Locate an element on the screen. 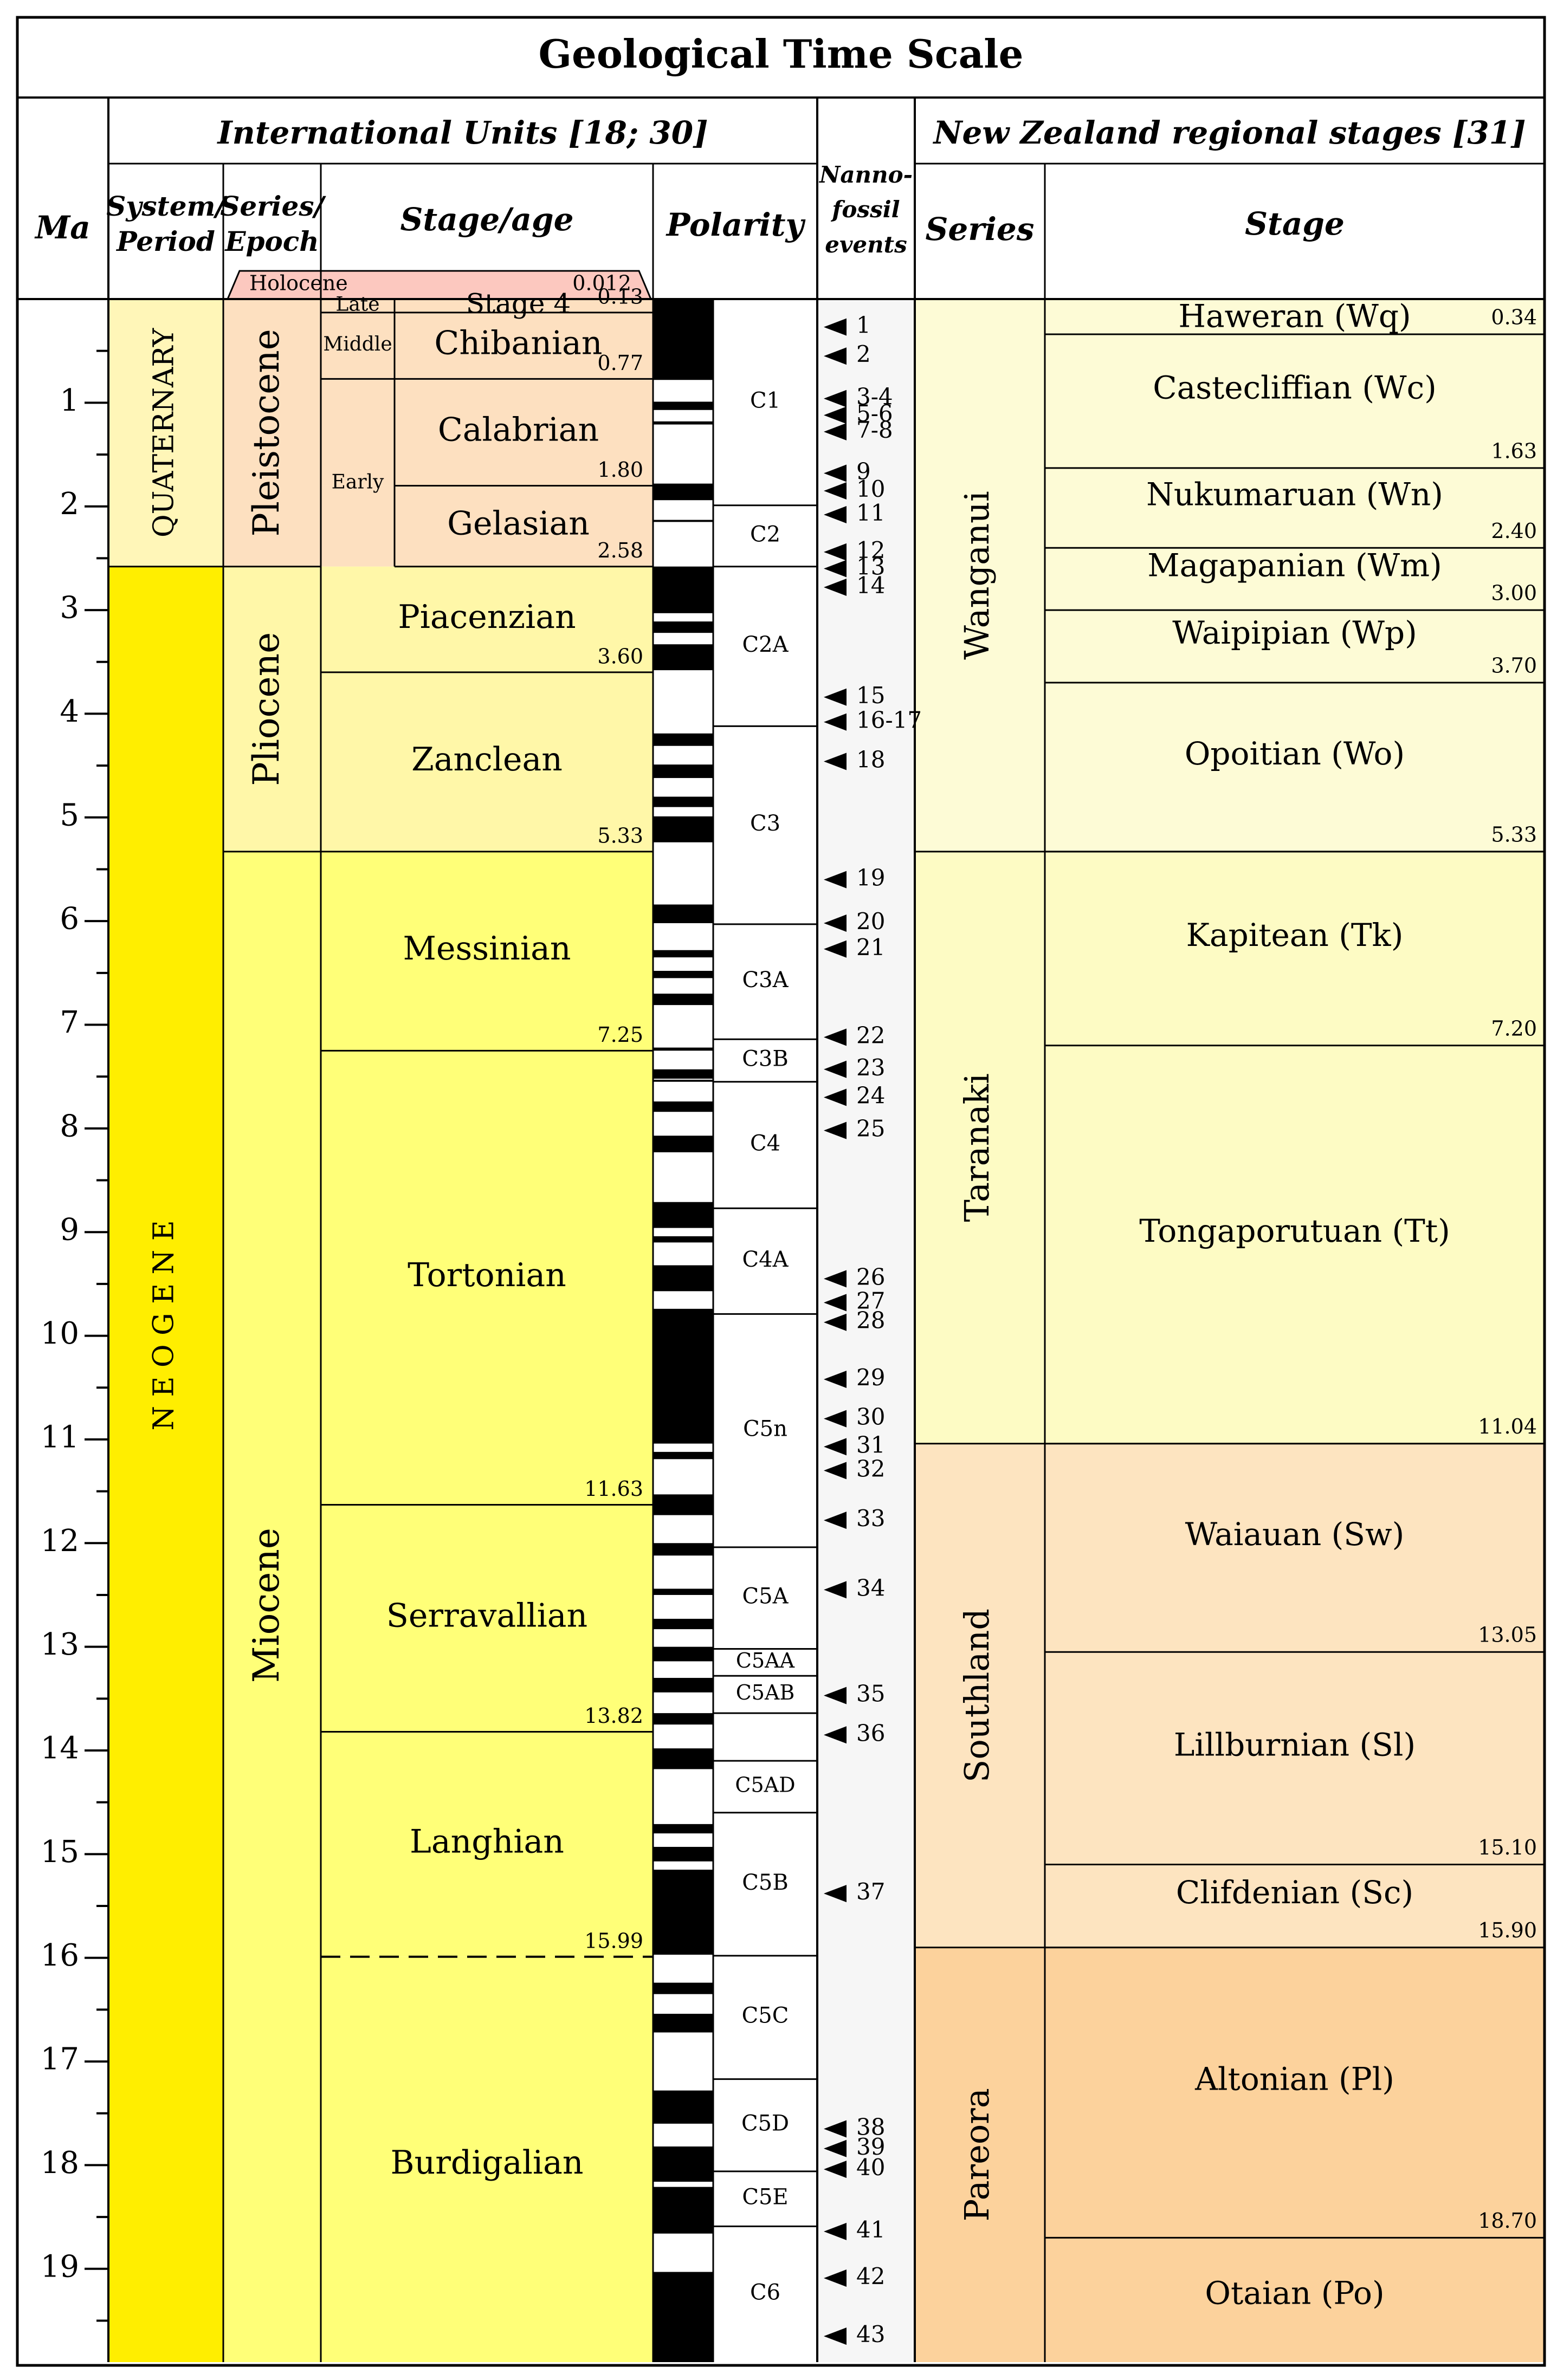 The image size is (1557, 2380). nz-stage-label: Tongaporutuan (Tt) is located at coordinates (1294, 1231).